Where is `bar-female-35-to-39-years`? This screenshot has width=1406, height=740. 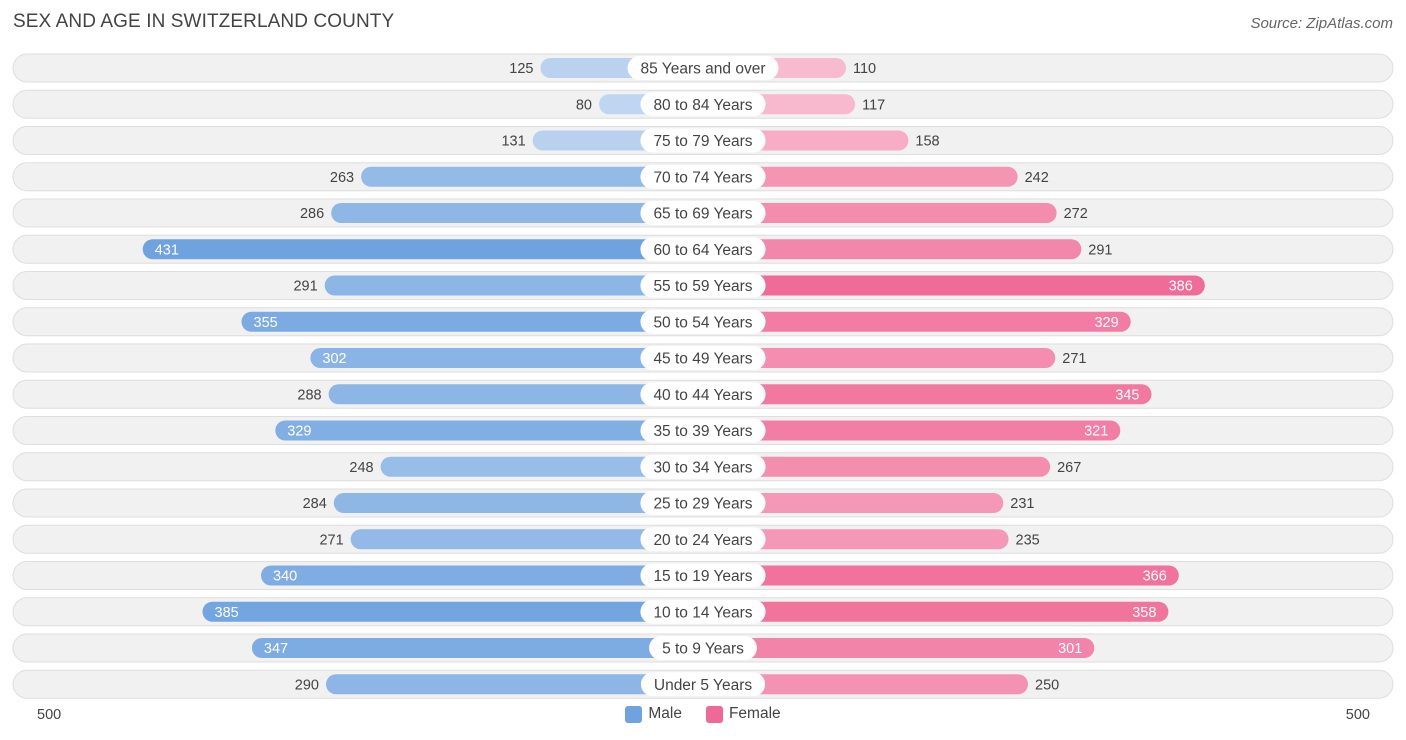
bar-female-35-to-39-years is located at coordinates (912, 430).